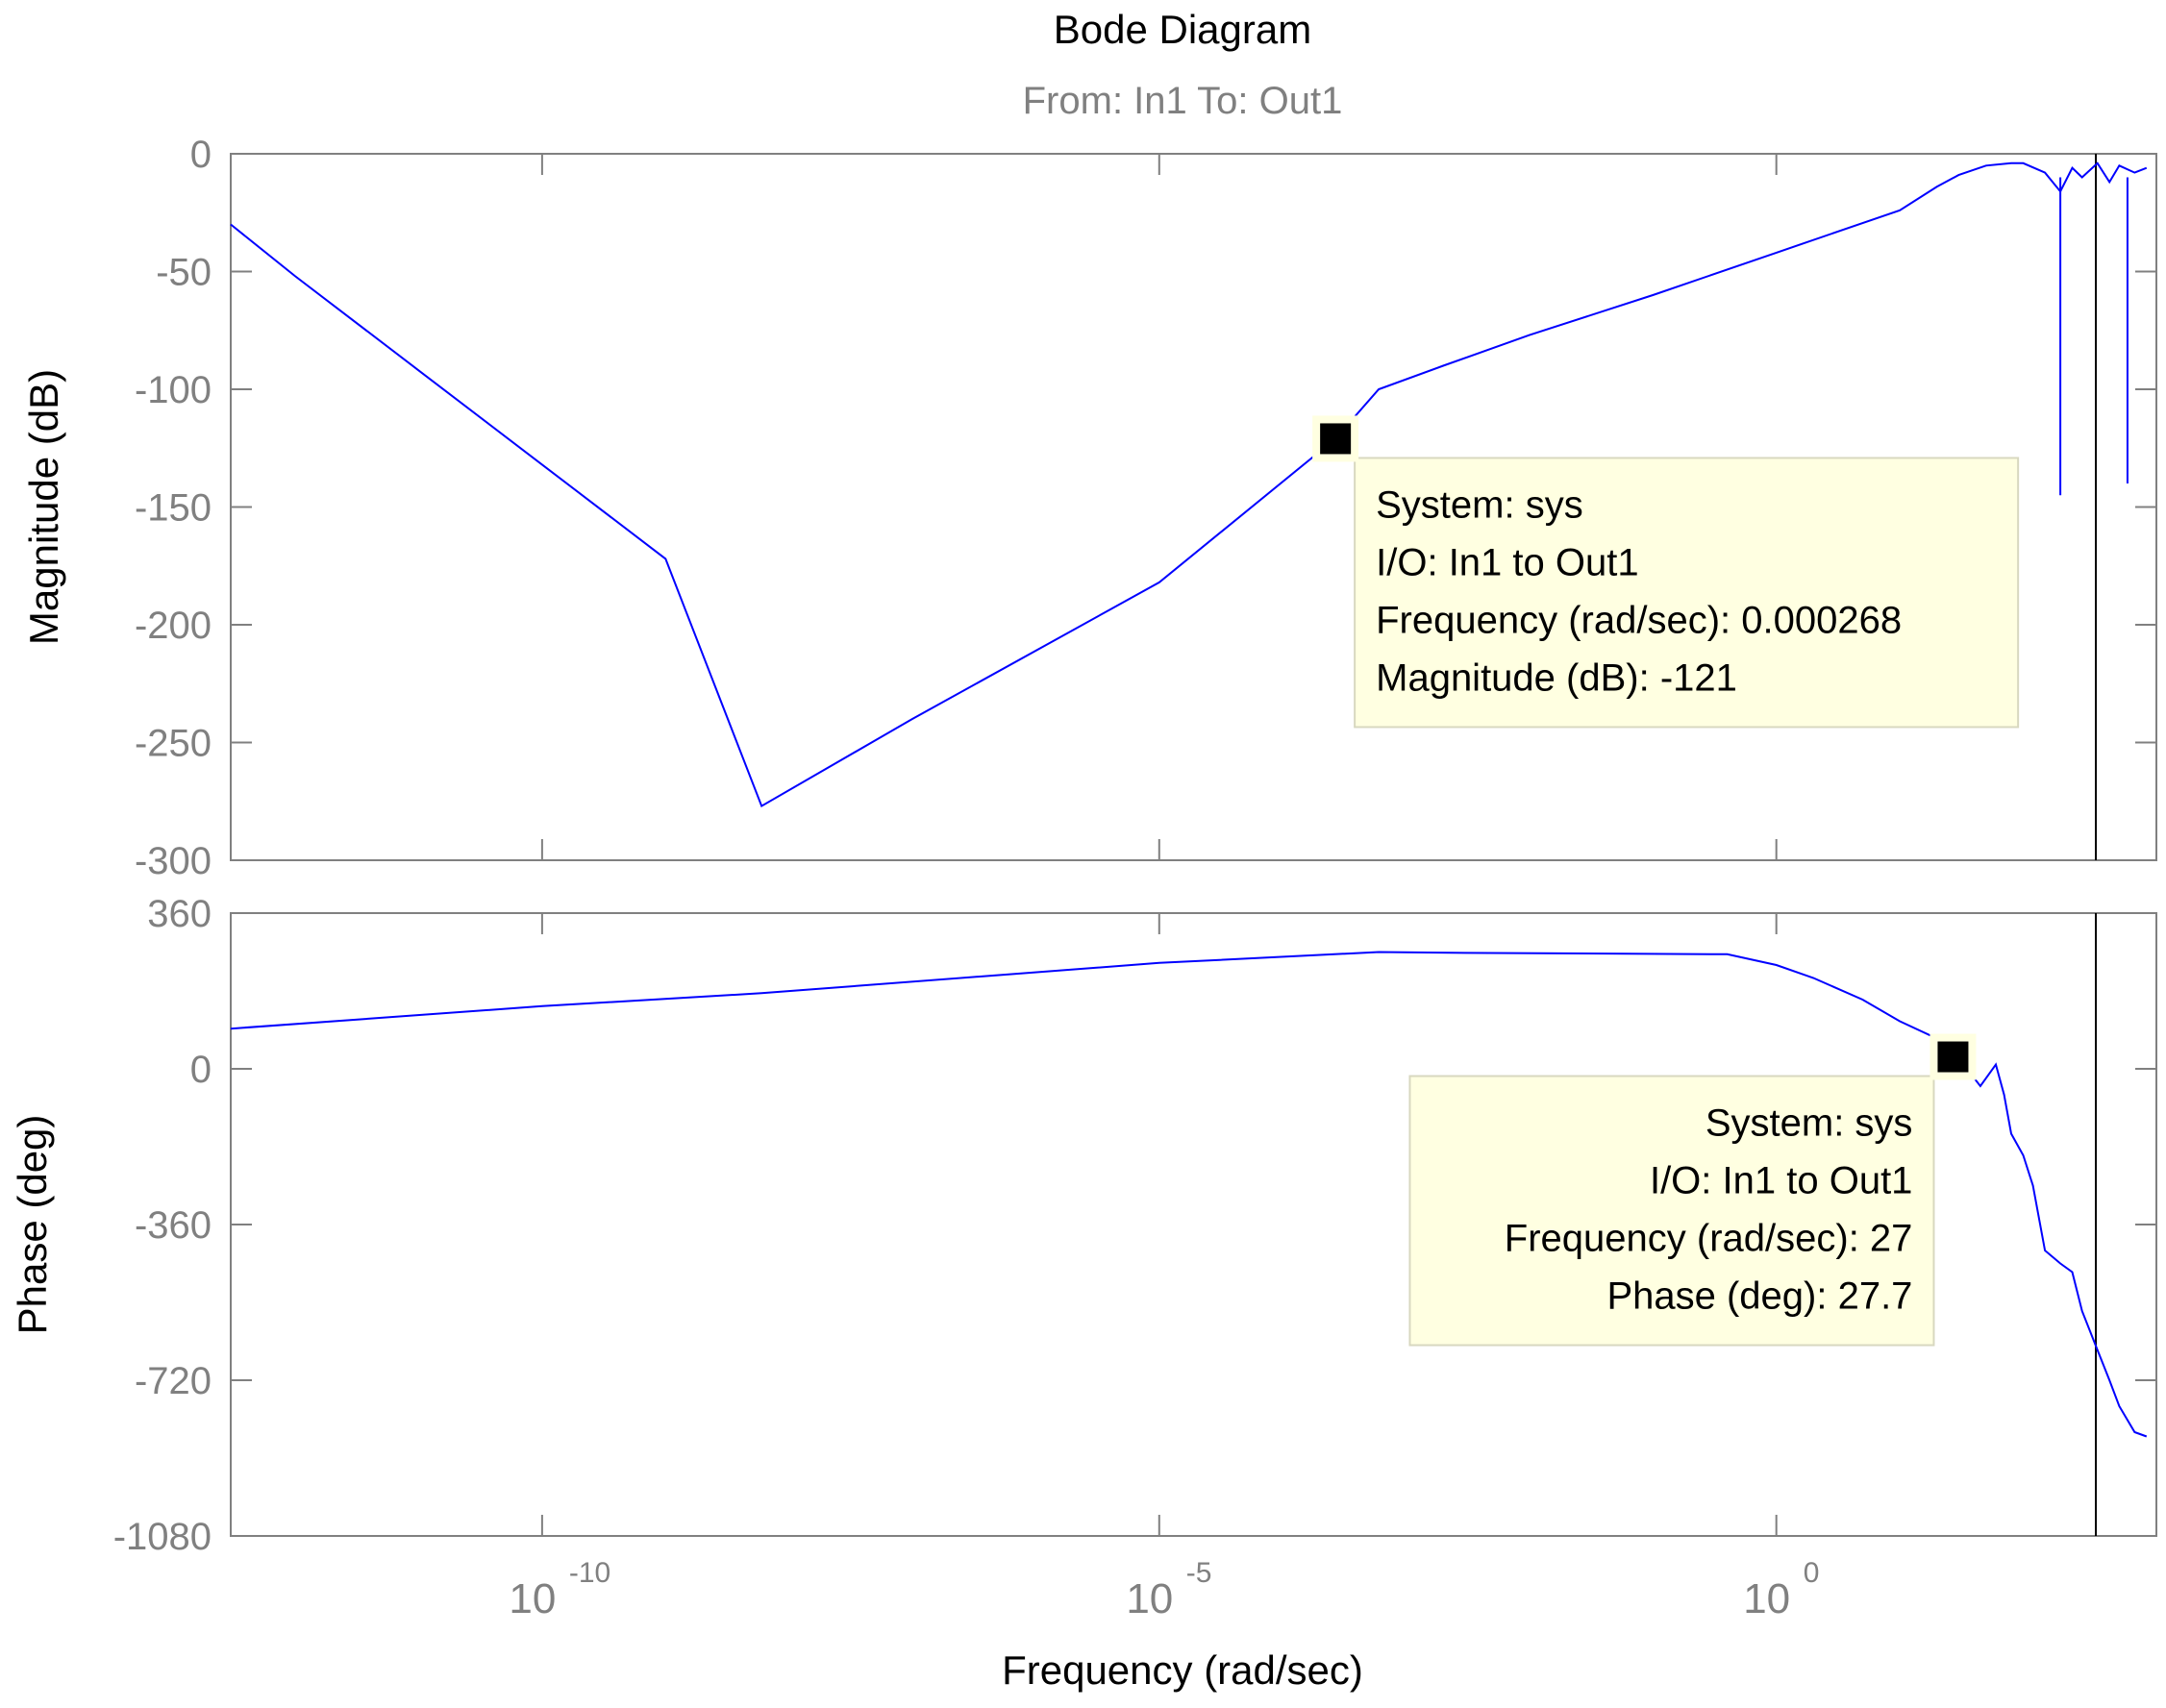  What do you see at coordinates (1709, 1239) in the screenshot?
I see `datatip-line: Frequency (rad/sec): 27` at bounding box center [1709, 1239].